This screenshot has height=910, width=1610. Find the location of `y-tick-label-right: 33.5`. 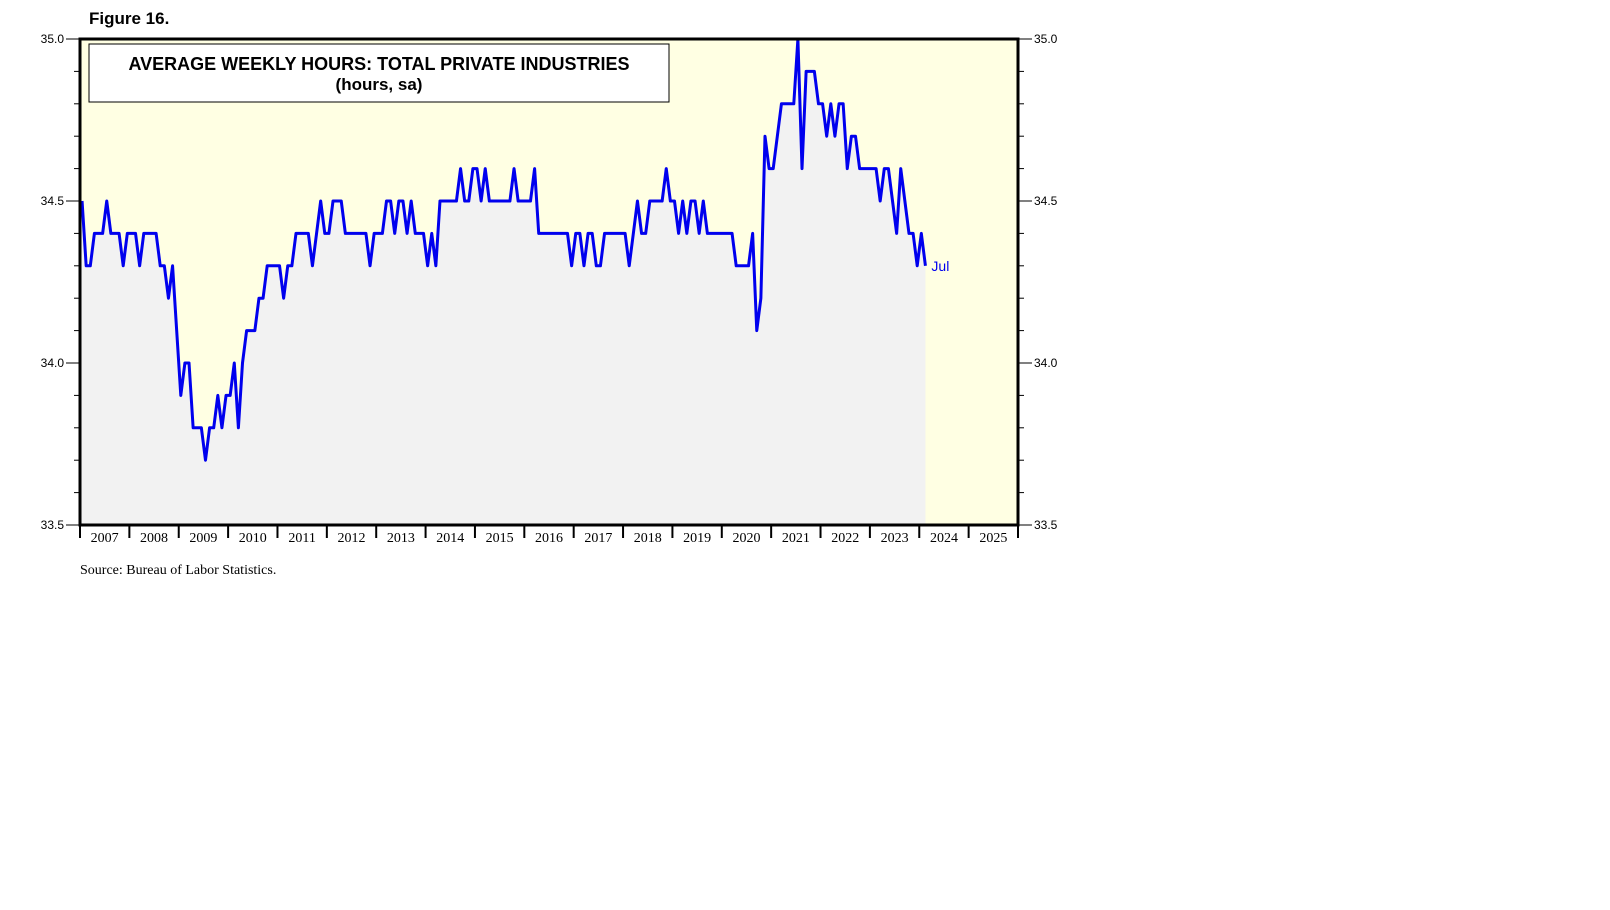

y-tick-label-right: 33.5 is located at coordinates (1046, 525).